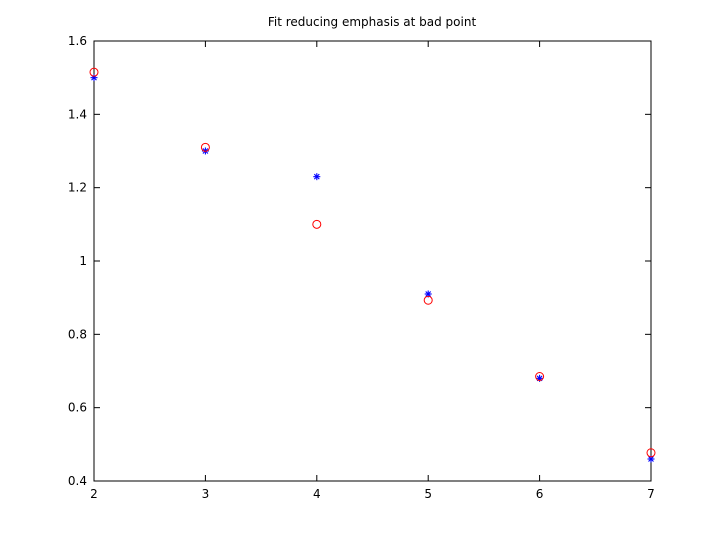 The height and width of the screenshot is (540, 720). I want to click on y-tick-label: 0.6, so click(77, 408).